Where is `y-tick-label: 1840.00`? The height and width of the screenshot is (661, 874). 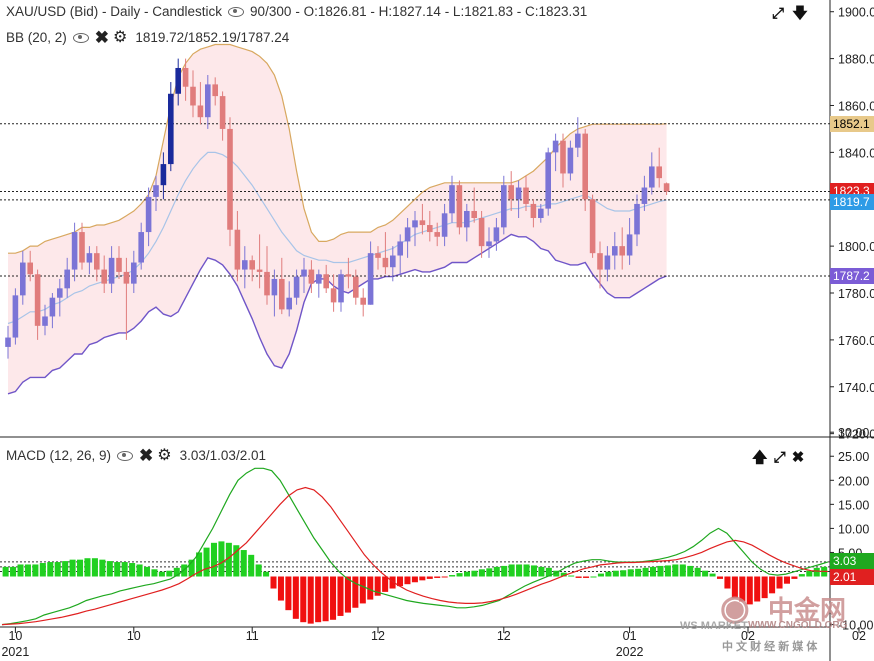
y-tick-label: 1840.00 is located at coordinates (856, 153).